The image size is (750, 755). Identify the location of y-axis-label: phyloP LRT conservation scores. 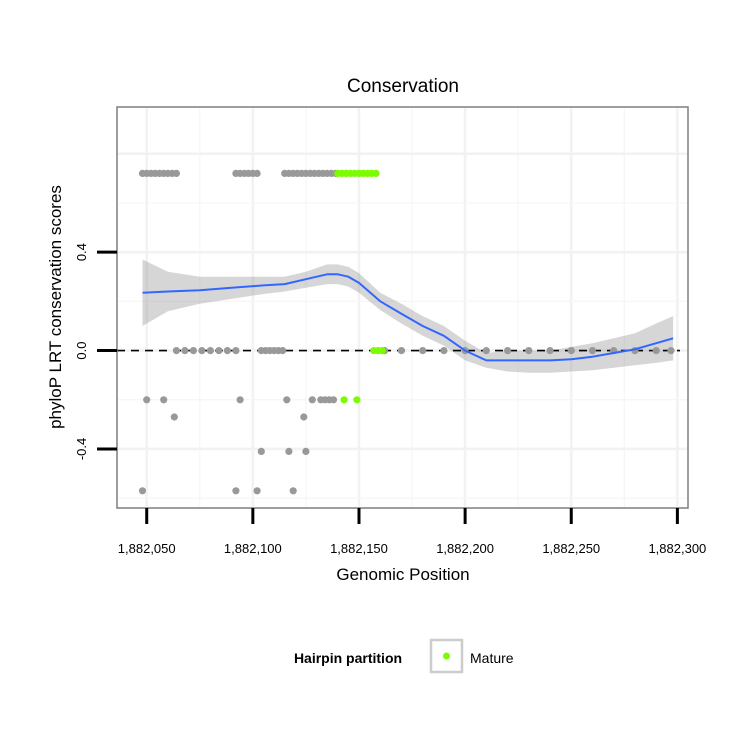
(55, 307).